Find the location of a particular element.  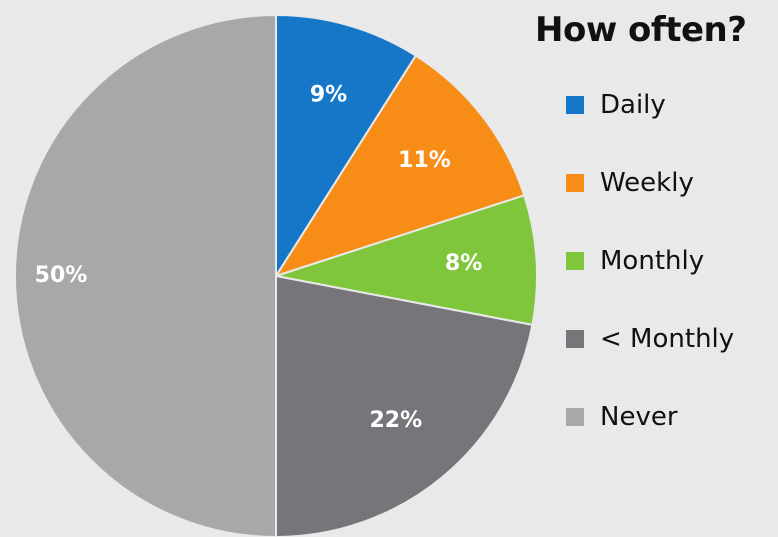

pie-slice-label-never: 50% is located at coordinates (61, 275).